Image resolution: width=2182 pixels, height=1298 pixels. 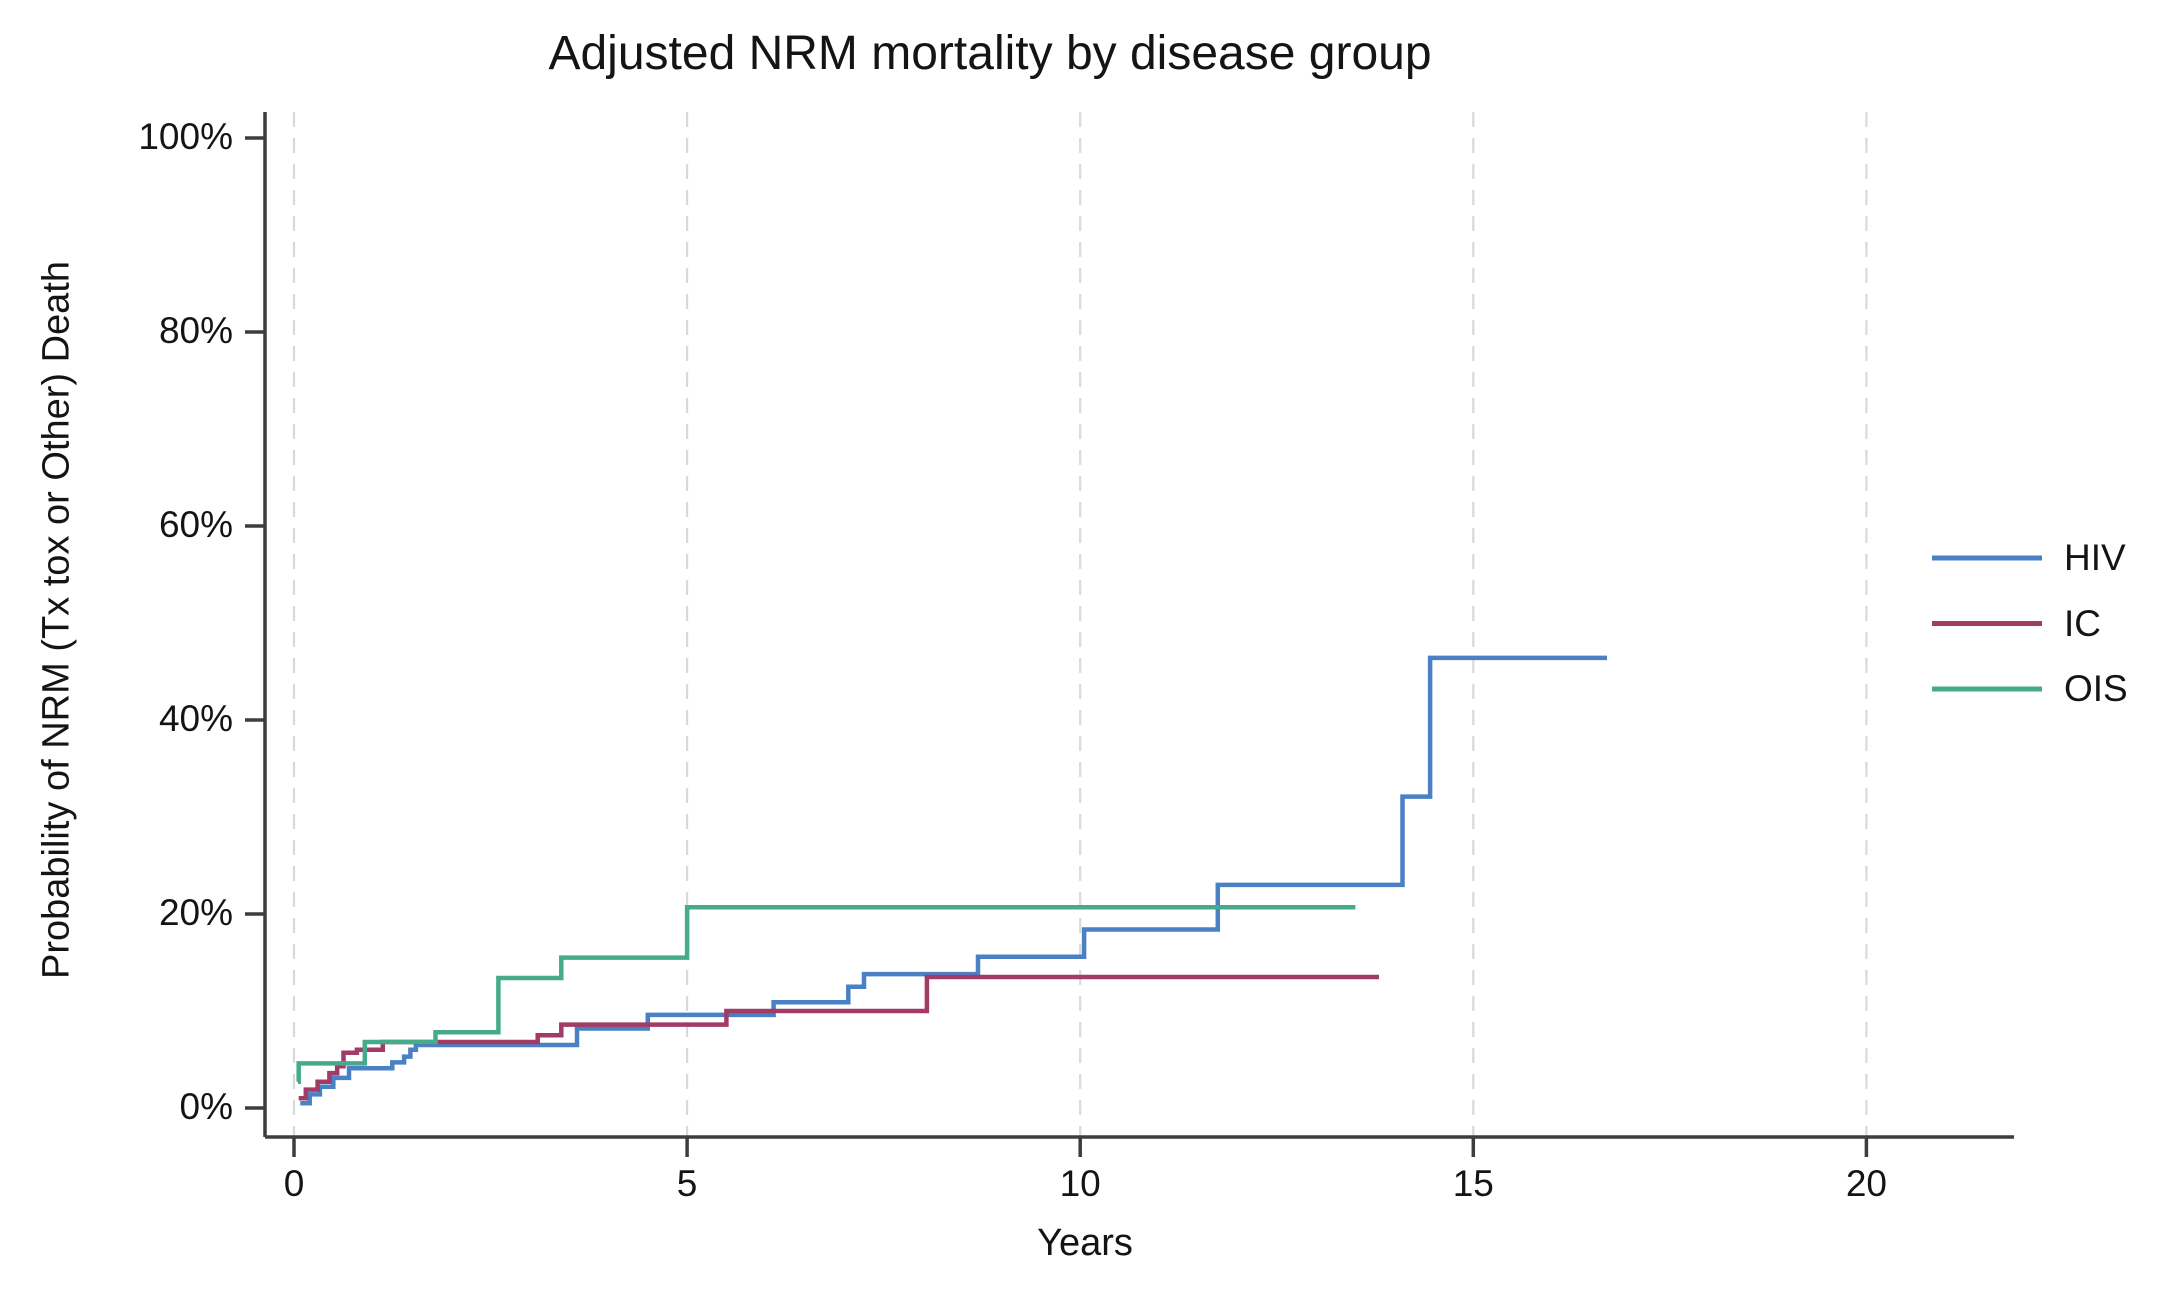 I want to click on series-line-IC, so click(x=838, y=1037).